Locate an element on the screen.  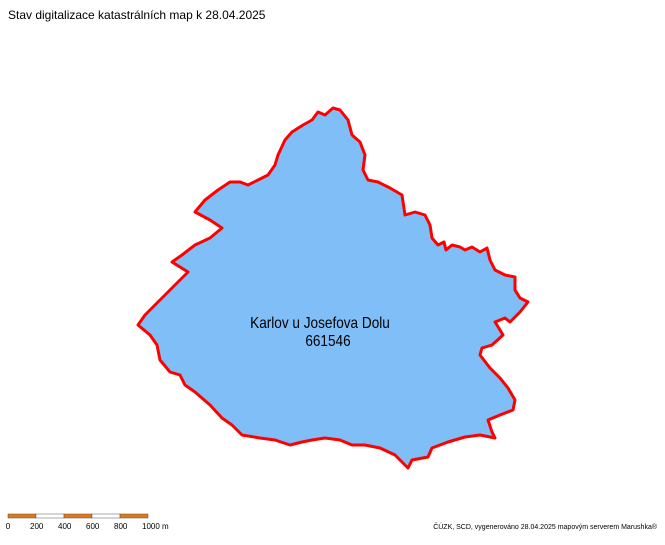
scale-label: 800 is located at coordinates (121, 526).